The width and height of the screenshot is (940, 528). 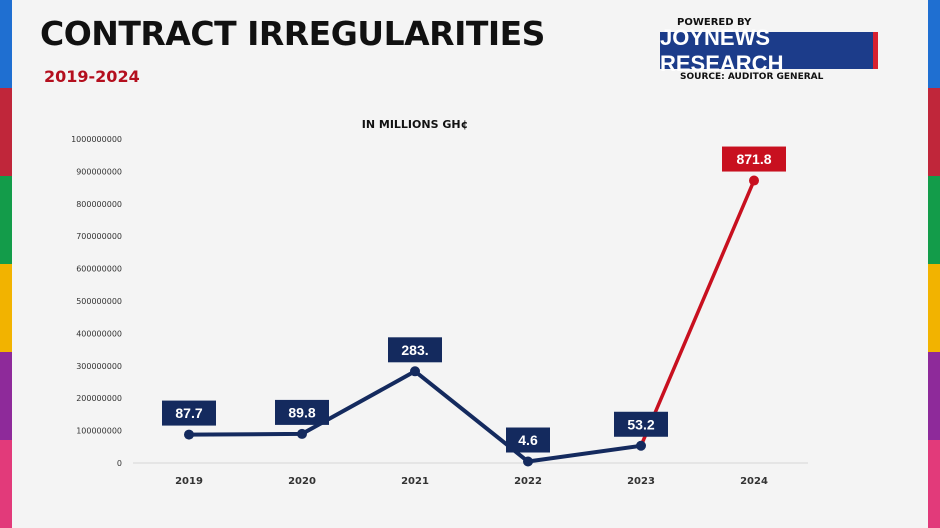 I want to click on y-tick-label: 300000000, so click(x=99, y=366).